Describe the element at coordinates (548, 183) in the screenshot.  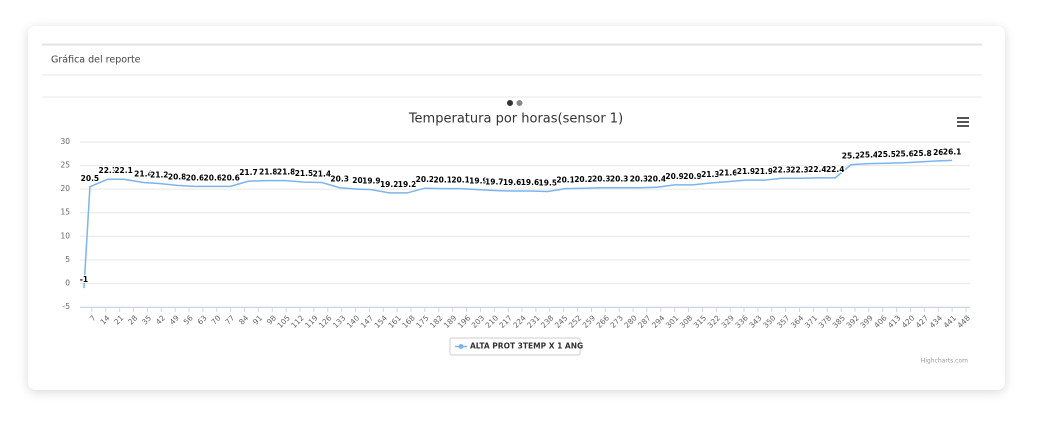
I see `data-label: 19.5` at that location.